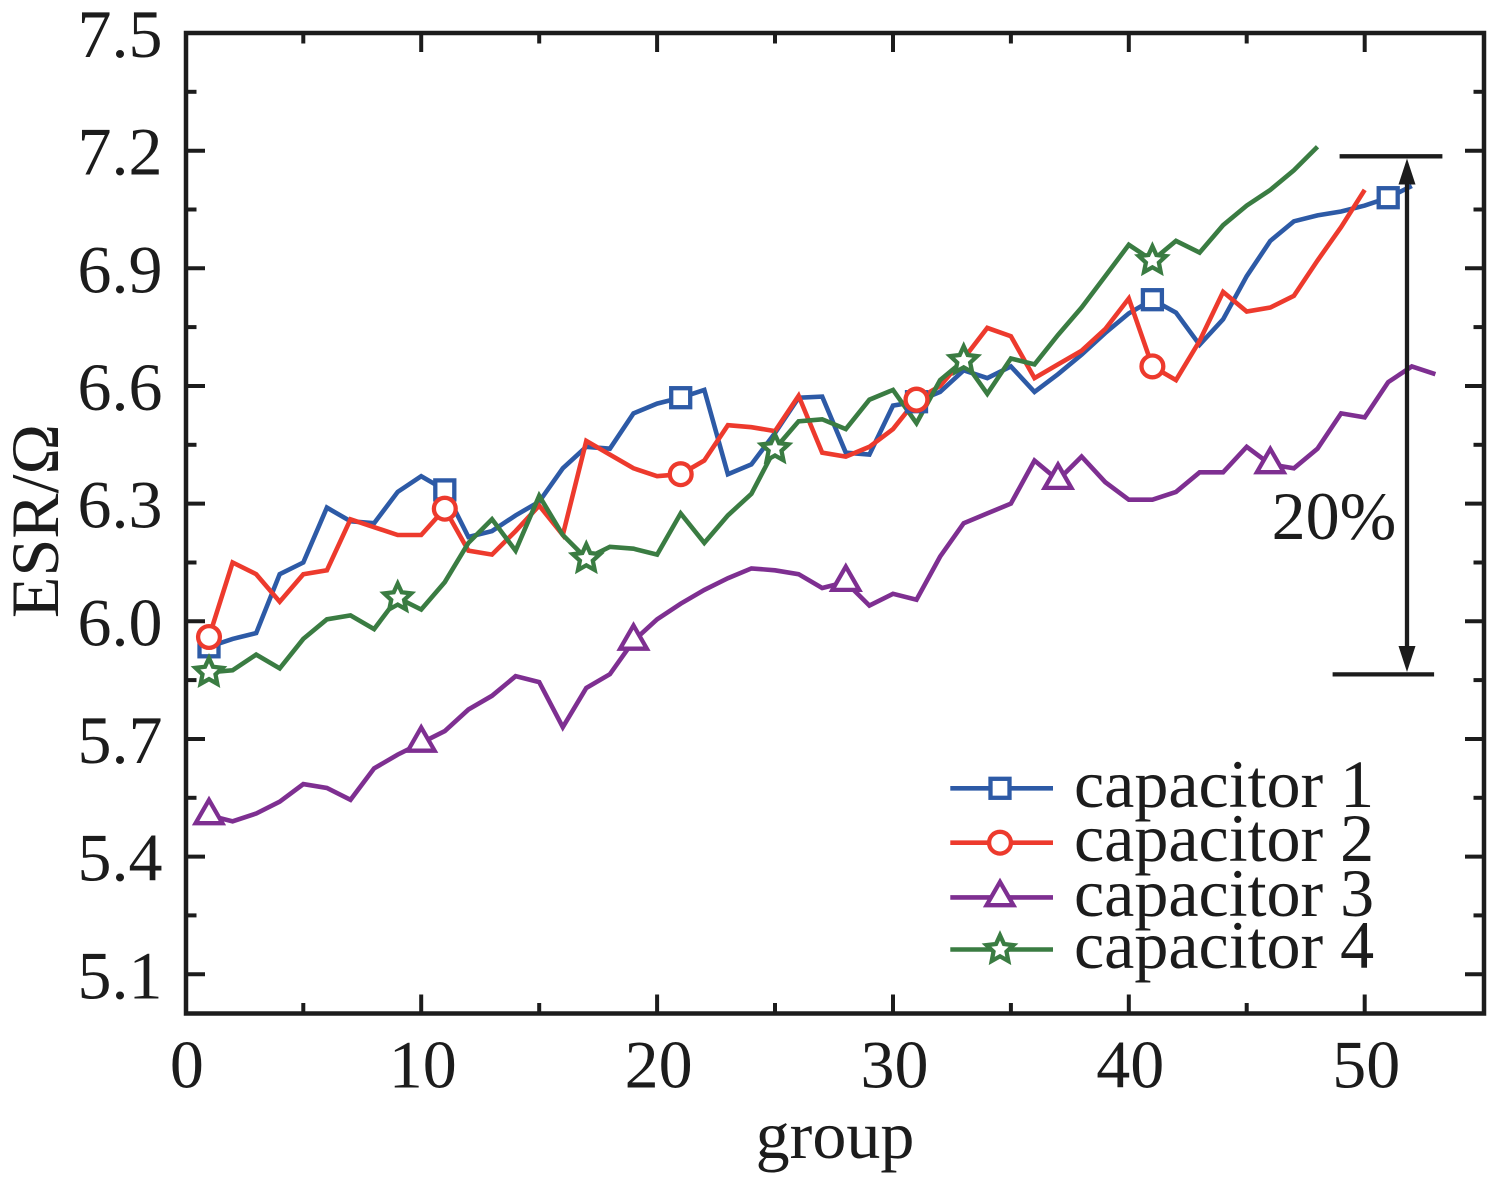  I want to click on svg-text: capacitor 4, so click(1224, 945).